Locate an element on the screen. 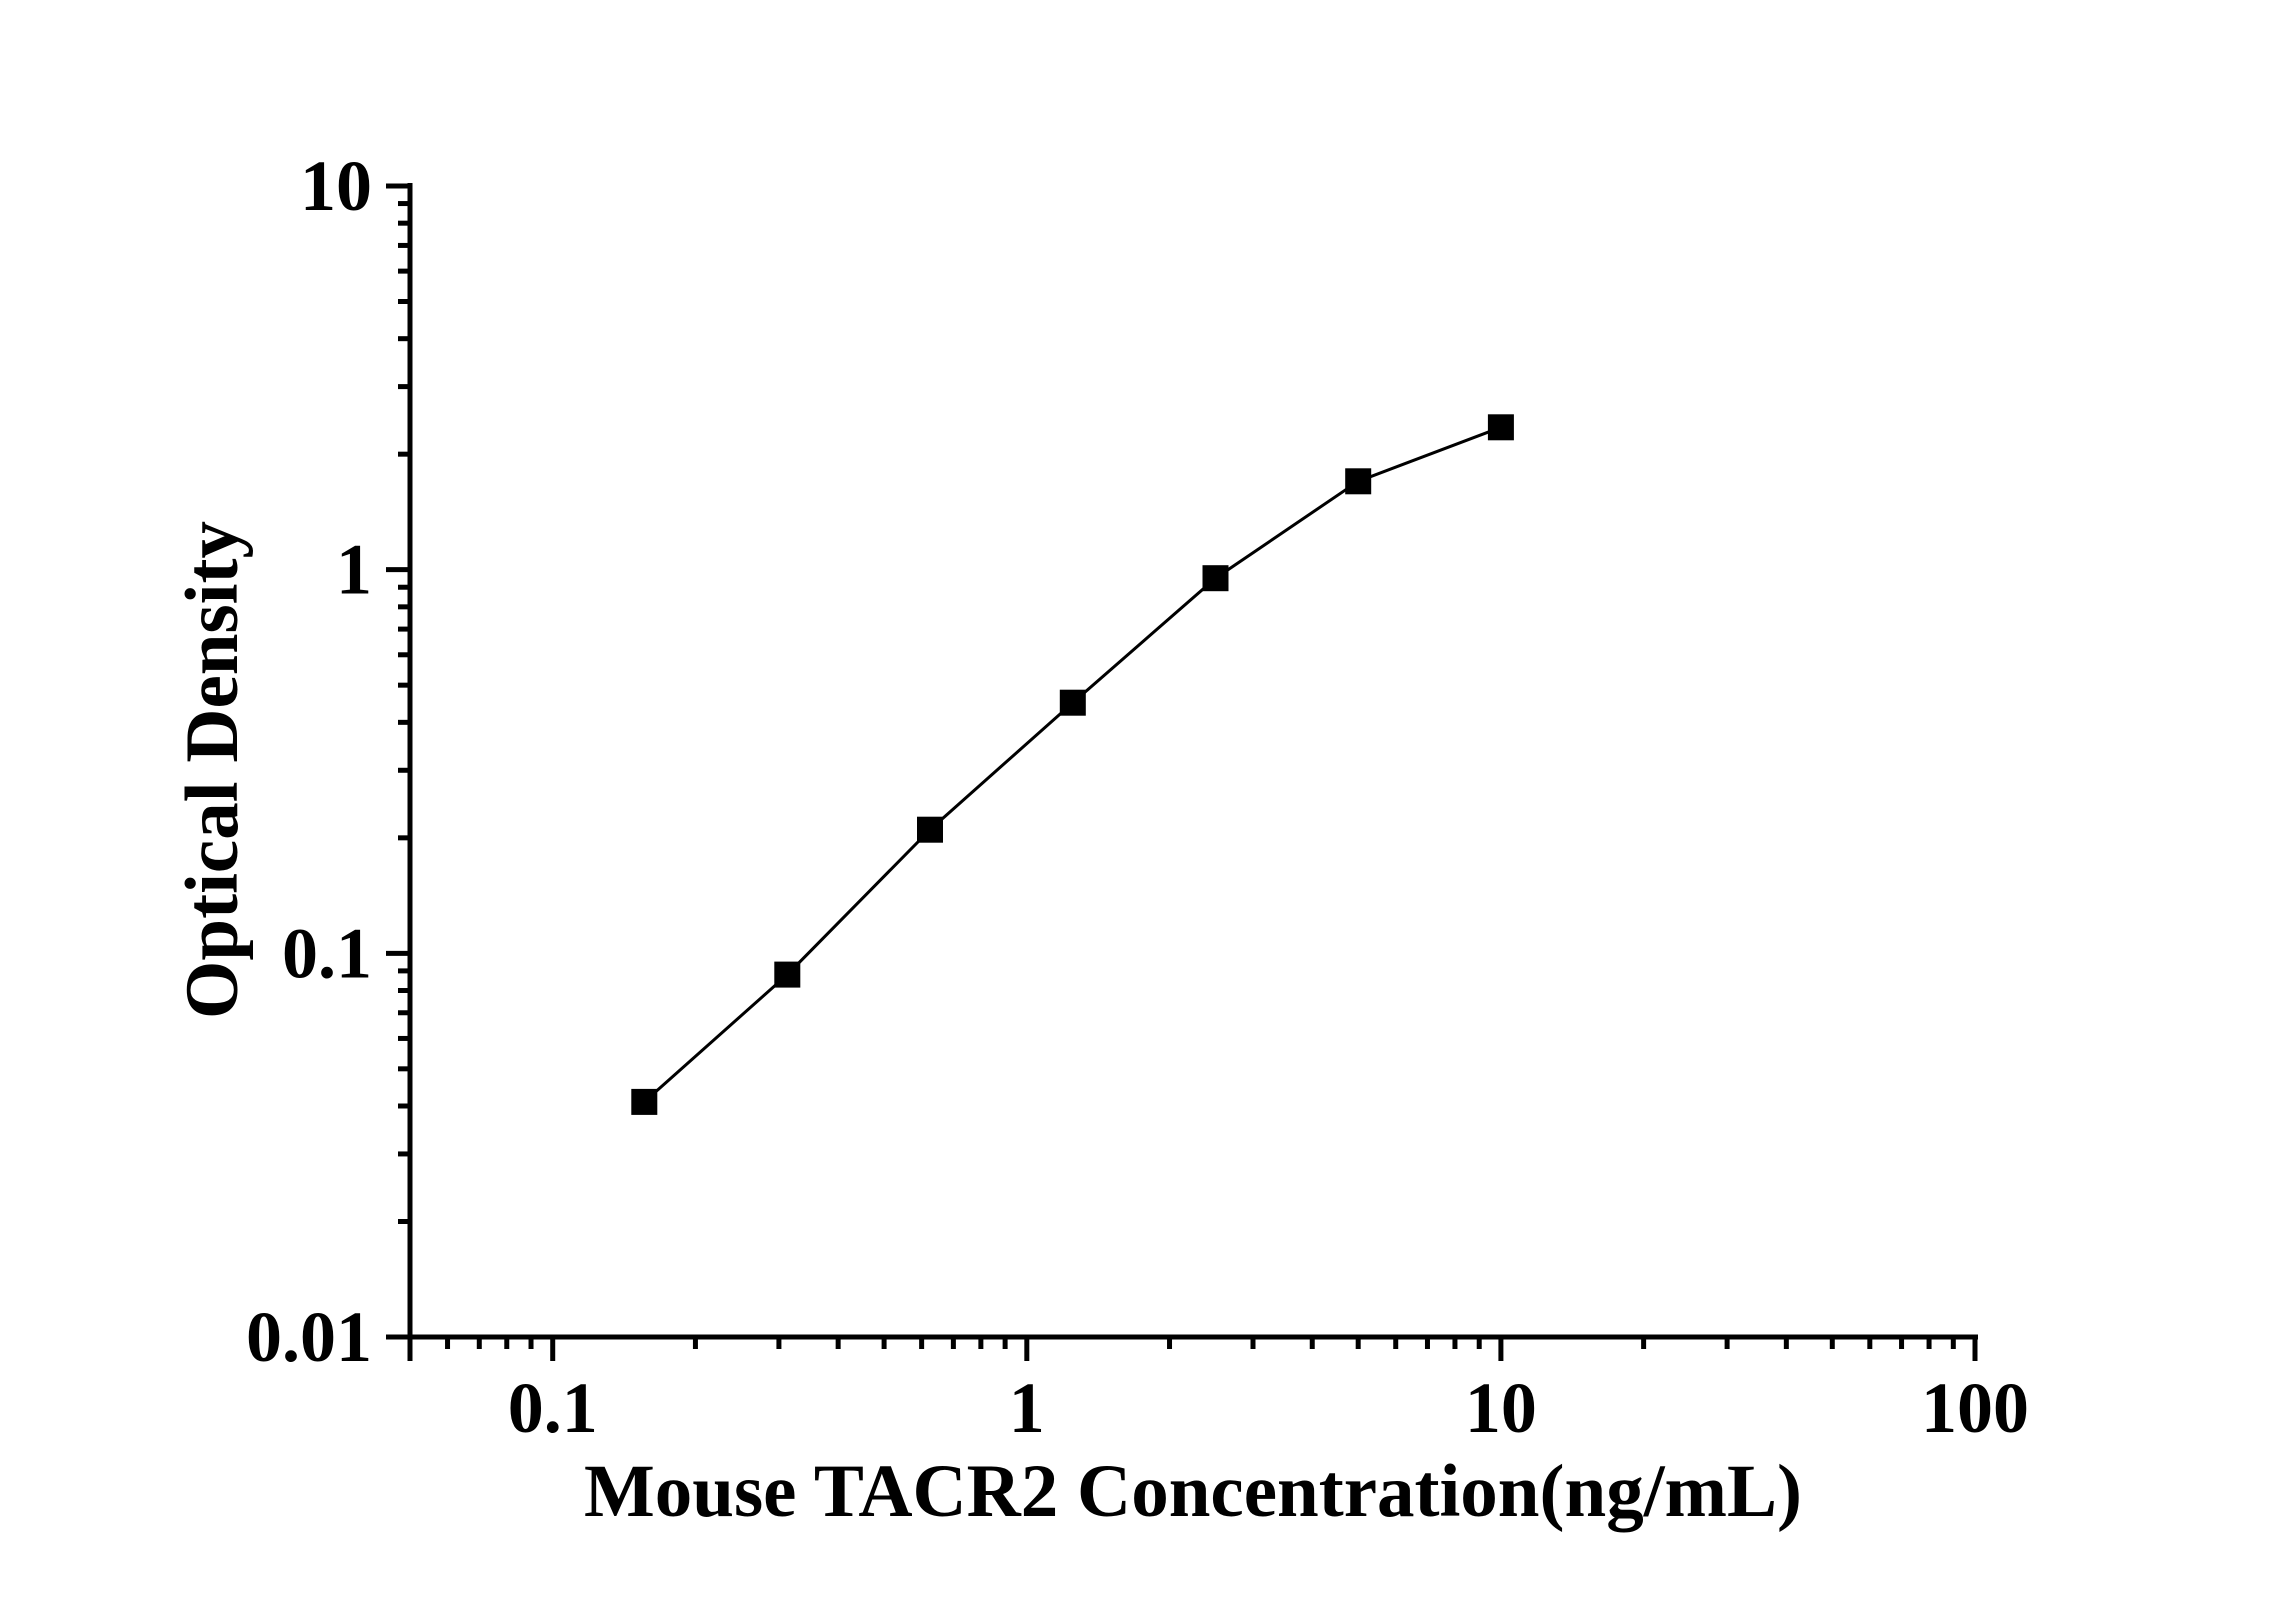 This screenshot has width=2296, height=1604. x-tick-label: 100 is located at coordinates (1975, 1408).